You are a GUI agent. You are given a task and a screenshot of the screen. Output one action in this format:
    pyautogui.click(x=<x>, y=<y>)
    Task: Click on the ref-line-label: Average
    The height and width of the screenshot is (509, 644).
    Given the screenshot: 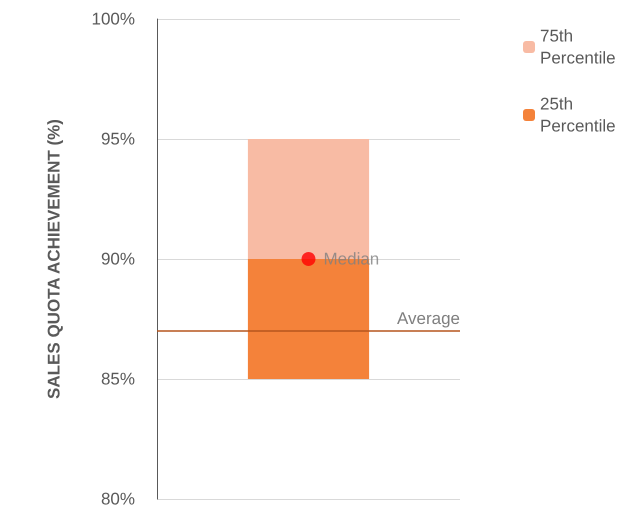 What is the action you would take?
    pyautogui.click(x=428, y=318)
    